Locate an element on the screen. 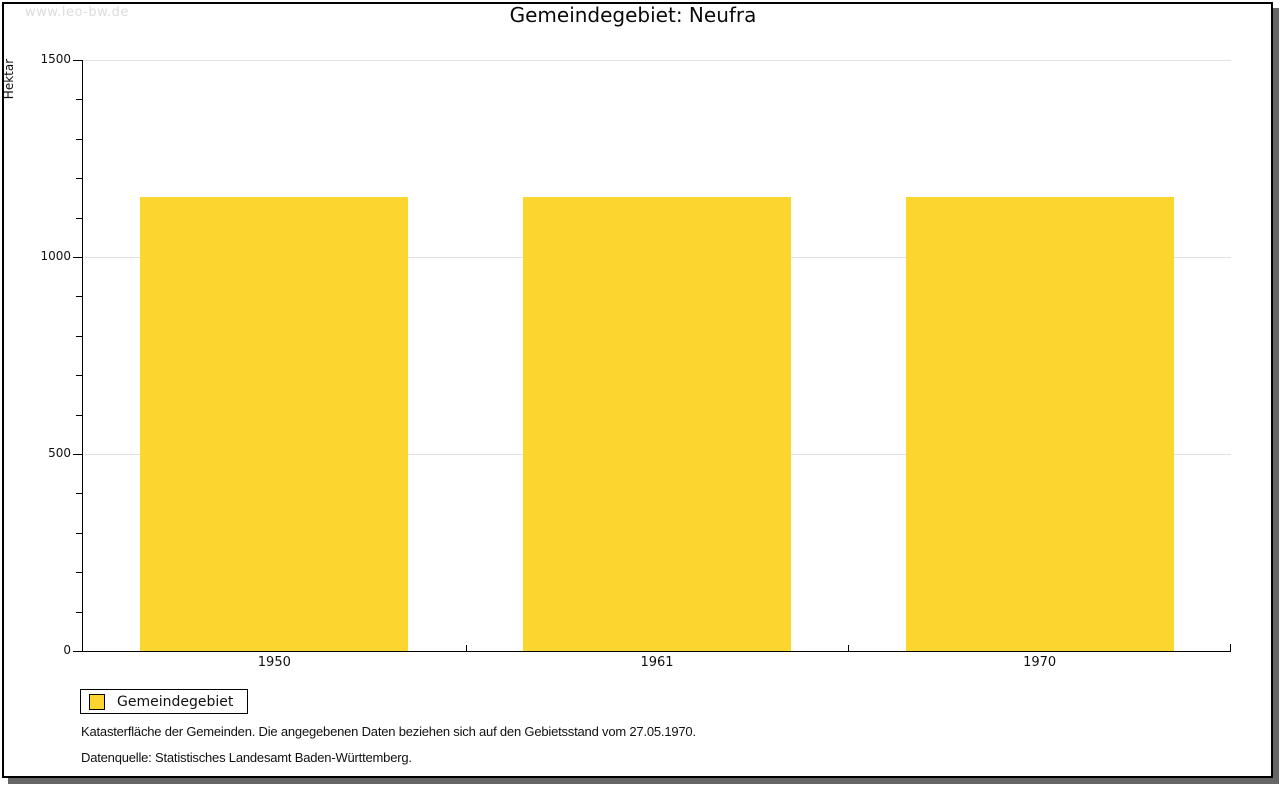 The width and height of the screenshot is (1280, 791). watermark-leo-bw: www.leo-bw.de is located at coordinates (77, 12).